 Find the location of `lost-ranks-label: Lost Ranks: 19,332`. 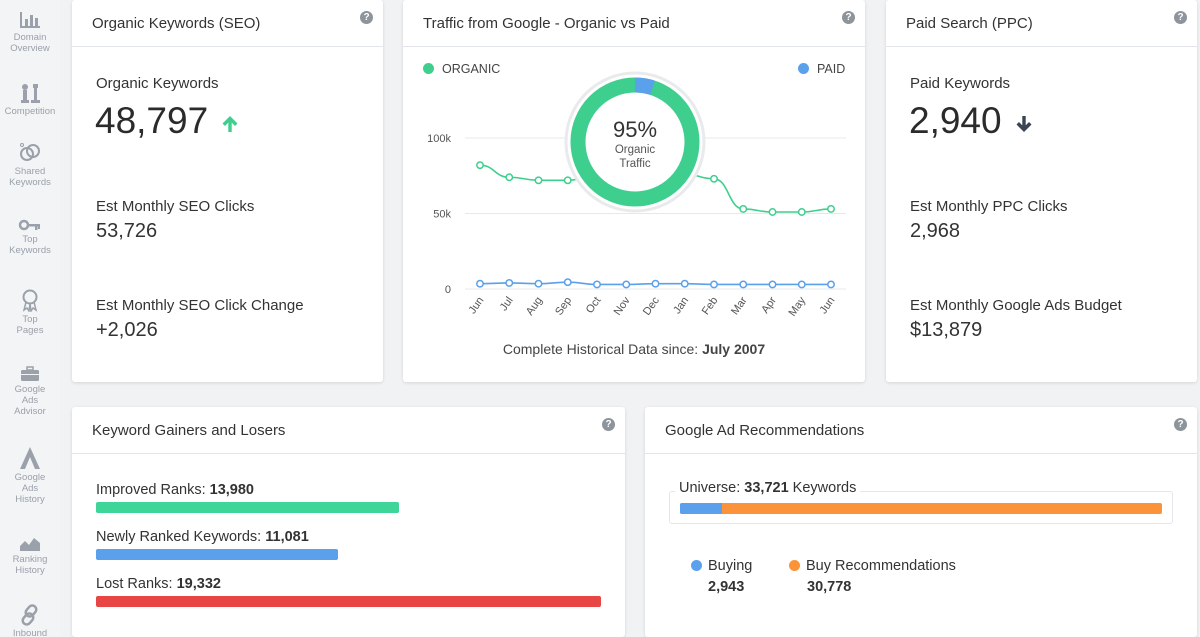

lost-ranks-label: Lost Ranks: 19,332 is located at coordinates (158, 584).